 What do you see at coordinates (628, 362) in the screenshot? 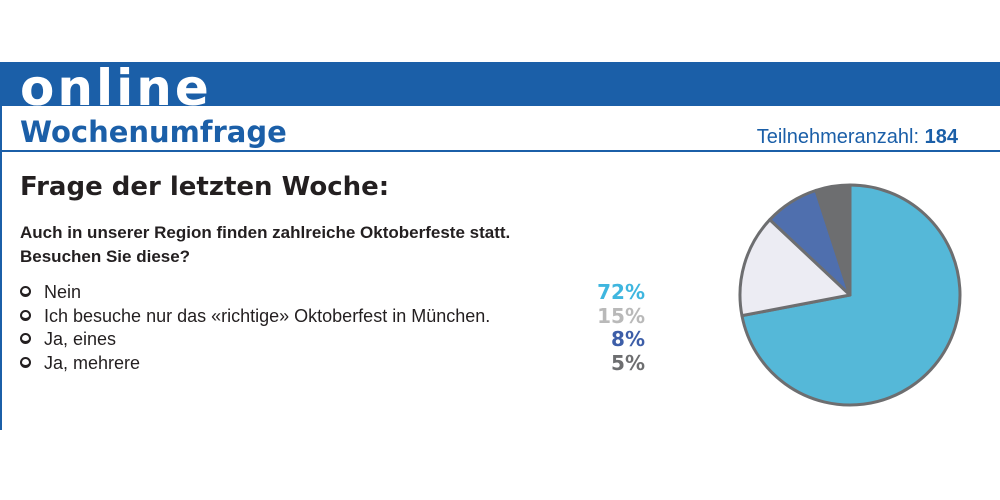
I see `answer-percentage: 5%` at bounding box center [628, 362].